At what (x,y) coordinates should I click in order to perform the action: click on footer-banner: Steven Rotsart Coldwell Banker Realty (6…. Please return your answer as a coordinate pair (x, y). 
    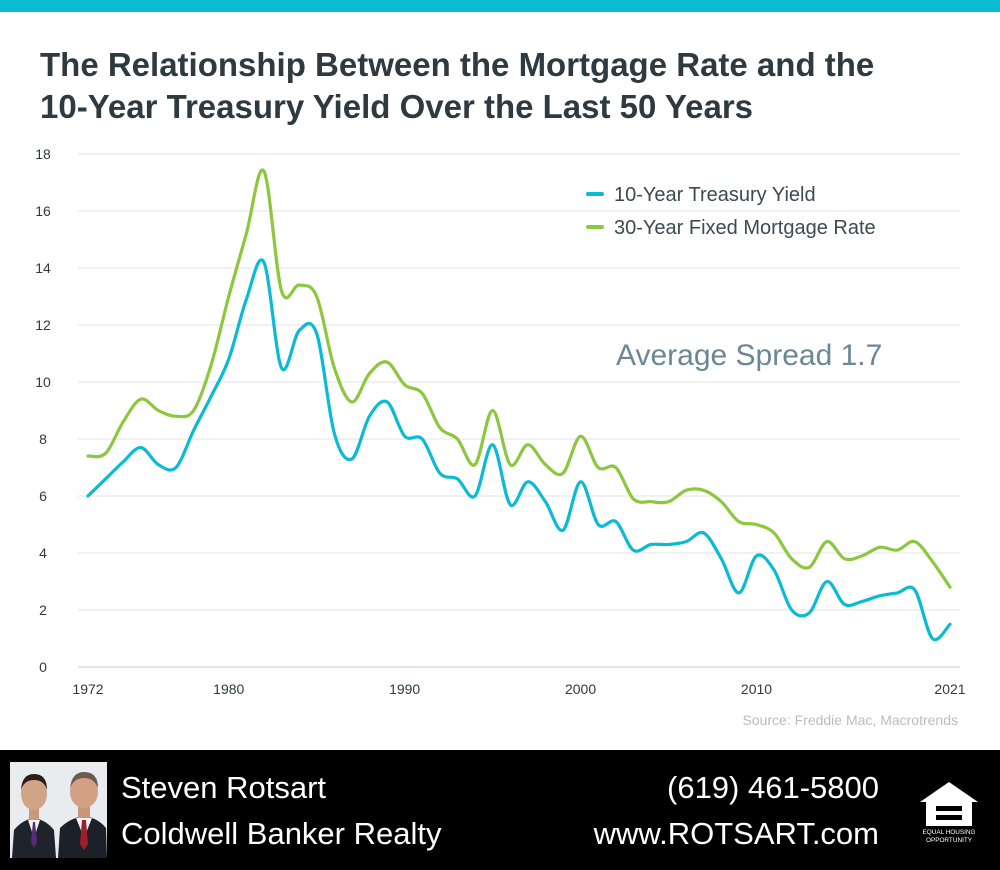
    Looking at the image, I should click on (500, 810).